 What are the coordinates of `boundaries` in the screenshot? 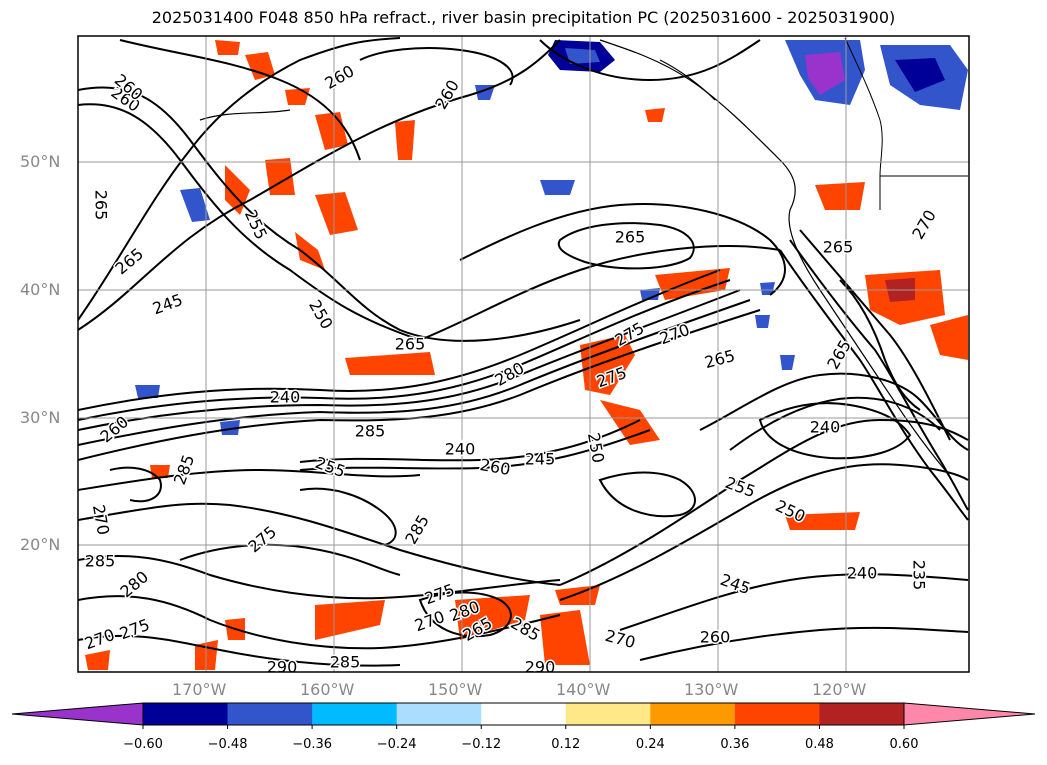 It's located at (906, 123).